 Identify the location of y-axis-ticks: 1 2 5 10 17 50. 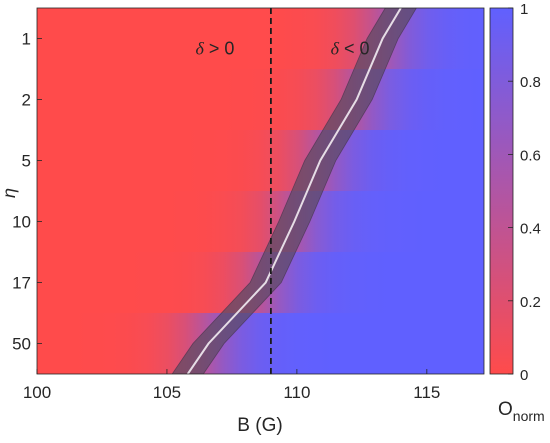
(27, 192).